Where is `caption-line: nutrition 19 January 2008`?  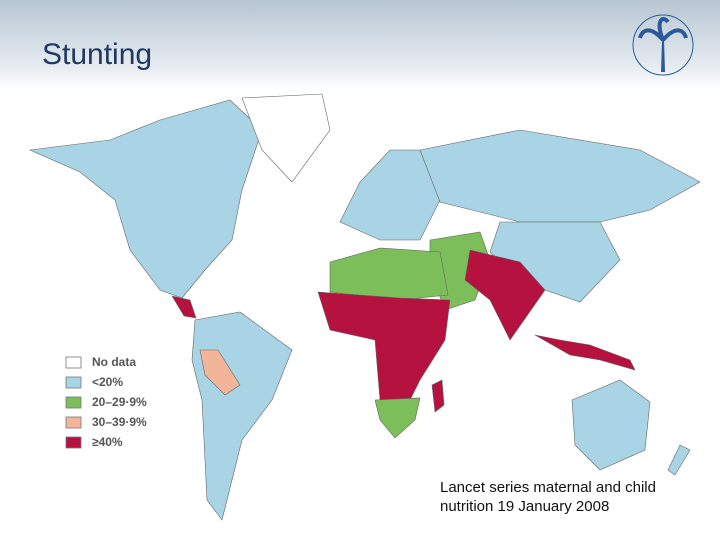
caption-line: nutrition 19 January 2008 is located at coordinates (525, 506).